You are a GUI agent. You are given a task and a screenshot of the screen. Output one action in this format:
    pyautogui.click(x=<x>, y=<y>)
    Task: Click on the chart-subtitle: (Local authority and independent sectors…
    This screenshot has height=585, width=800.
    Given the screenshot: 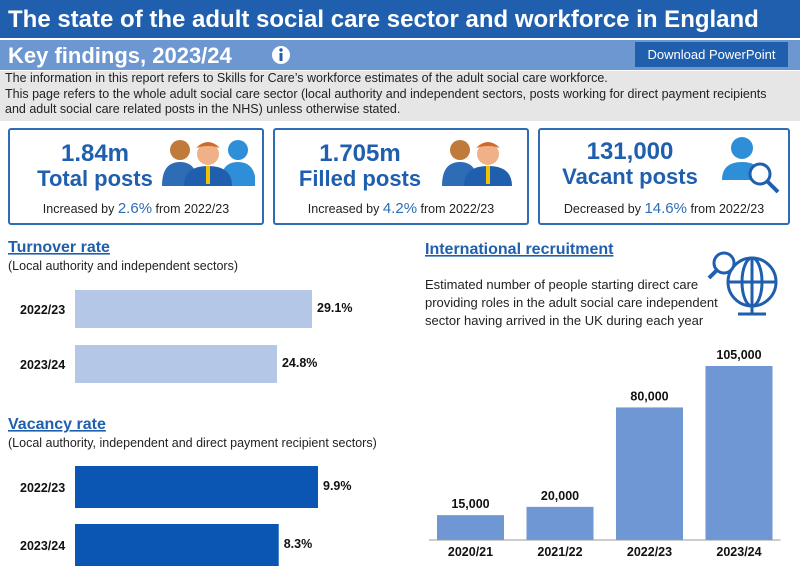 What is the action you would take?
    pyautogui.click(x=123, y=266)
    